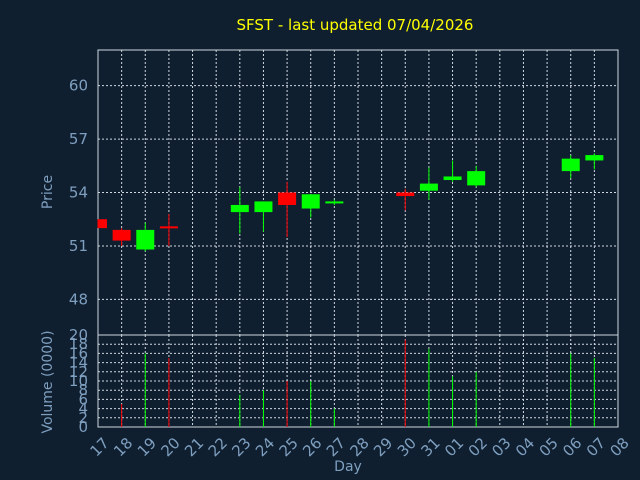 The width and height of the screenshot is (640, 480). What do you see at coordinates (78, 363) in the screenshot?
I see `volume-tick-label: 14` at bounding box center [78, 363].